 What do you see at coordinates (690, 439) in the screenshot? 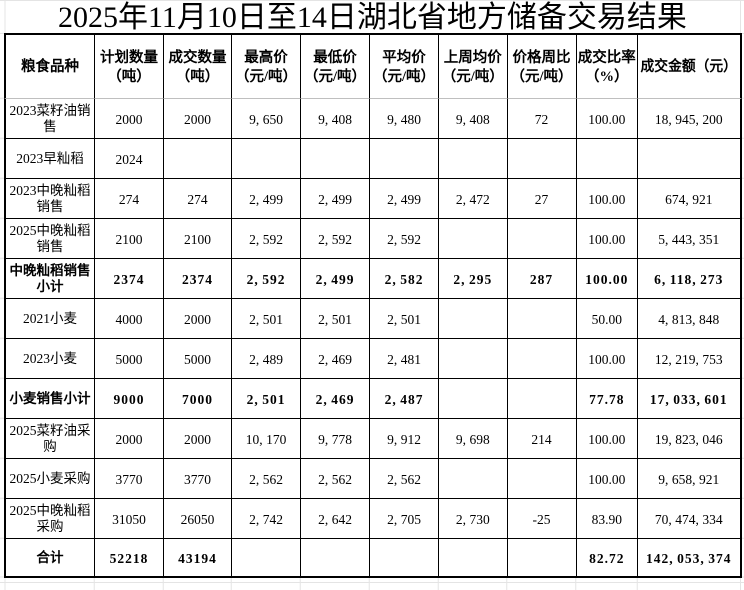
I see `cell-deal-amount: 19, 823, 046` at bounding box center [690, 439].